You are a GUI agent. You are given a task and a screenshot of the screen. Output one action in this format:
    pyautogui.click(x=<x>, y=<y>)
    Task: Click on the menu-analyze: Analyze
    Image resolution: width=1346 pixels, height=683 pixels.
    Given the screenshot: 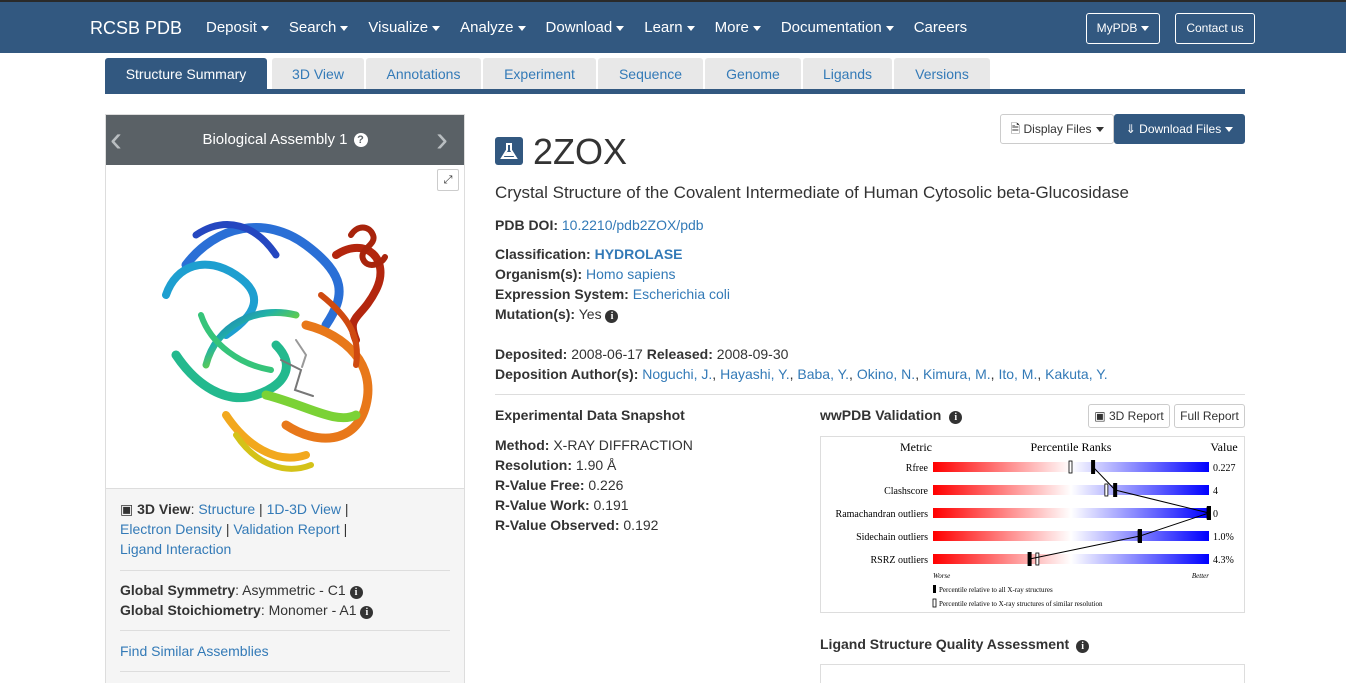 What is the action you would take?
    pyautogui.click(x=493, y=28)
    